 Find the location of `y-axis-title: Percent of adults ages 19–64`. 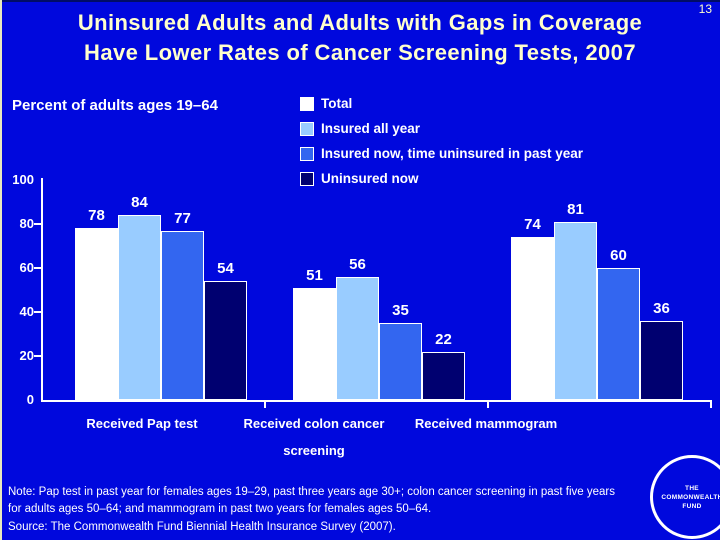

y-axis-title: Percent of adults ages 19–64 is located at coordinates (115, 105).